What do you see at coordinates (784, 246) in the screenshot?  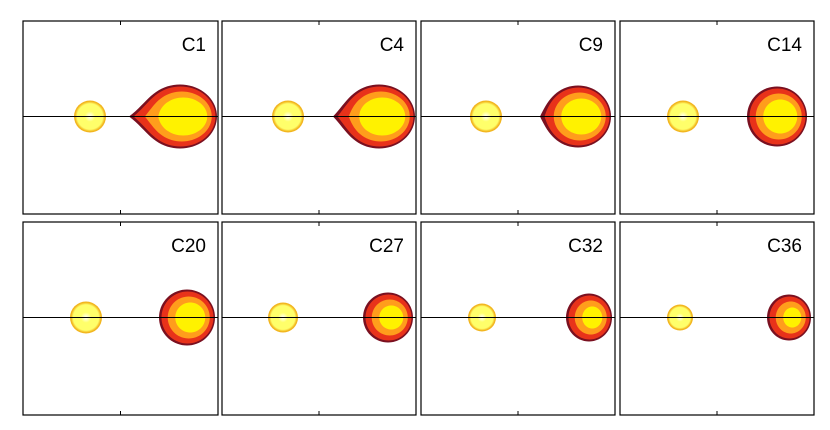 I see `panel-label: C36` at bounding box center [784, 246].